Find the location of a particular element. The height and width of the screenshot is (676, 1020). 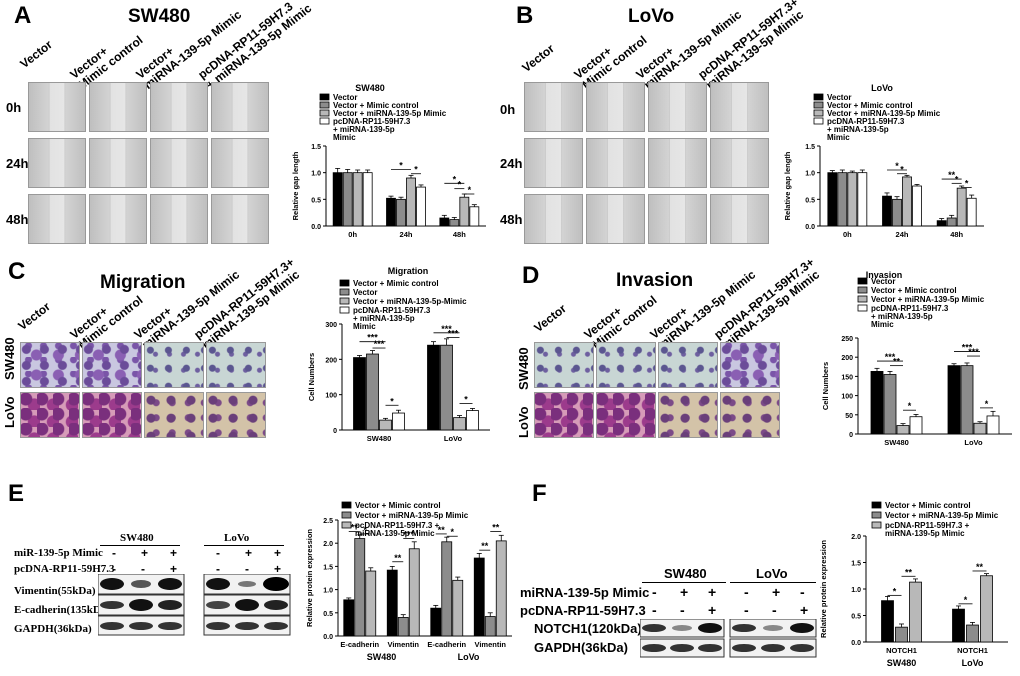

legend-label: Vector + miRNA-139-5p Mimic is located at coordinates (942, 515).